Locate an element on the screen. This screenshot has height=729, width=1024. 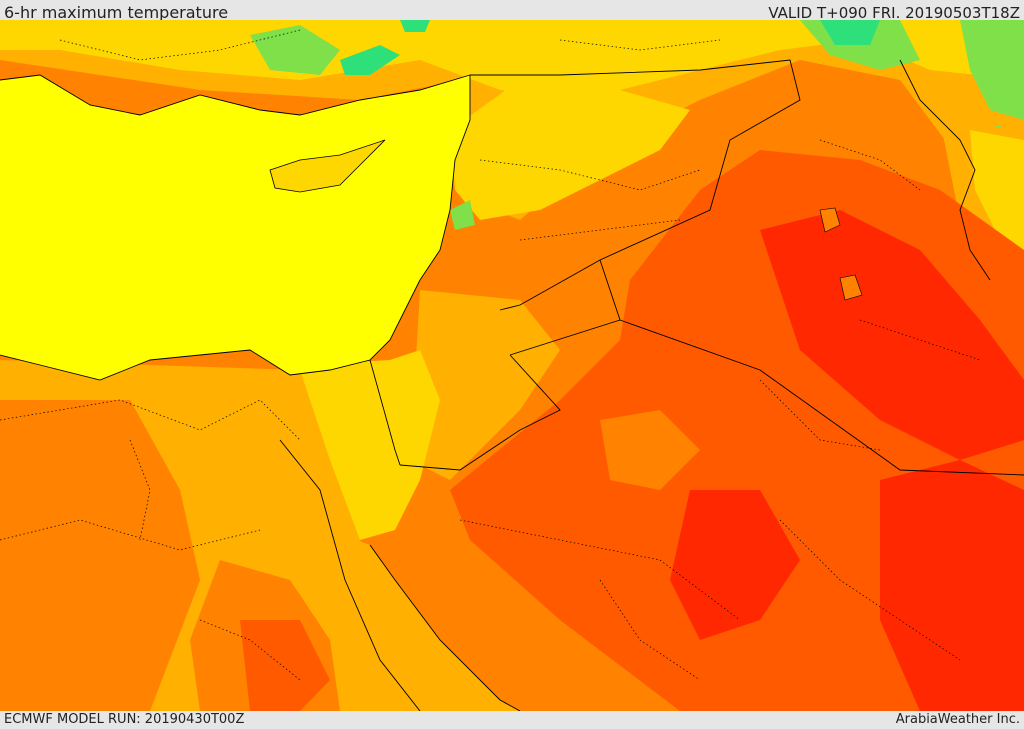
border-iran is located at coordinates (945, 170).